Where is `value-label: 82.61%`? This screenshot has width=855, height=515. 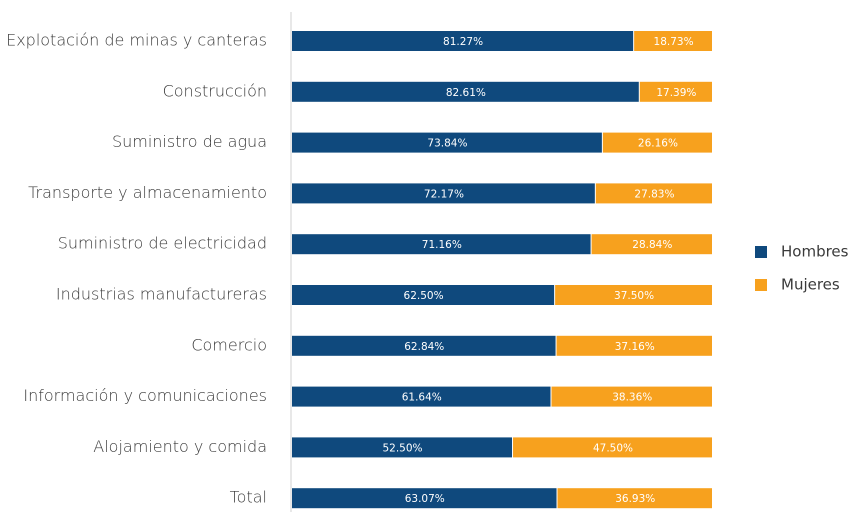 value-label: 82.61% is located at coordinates (466, 93).